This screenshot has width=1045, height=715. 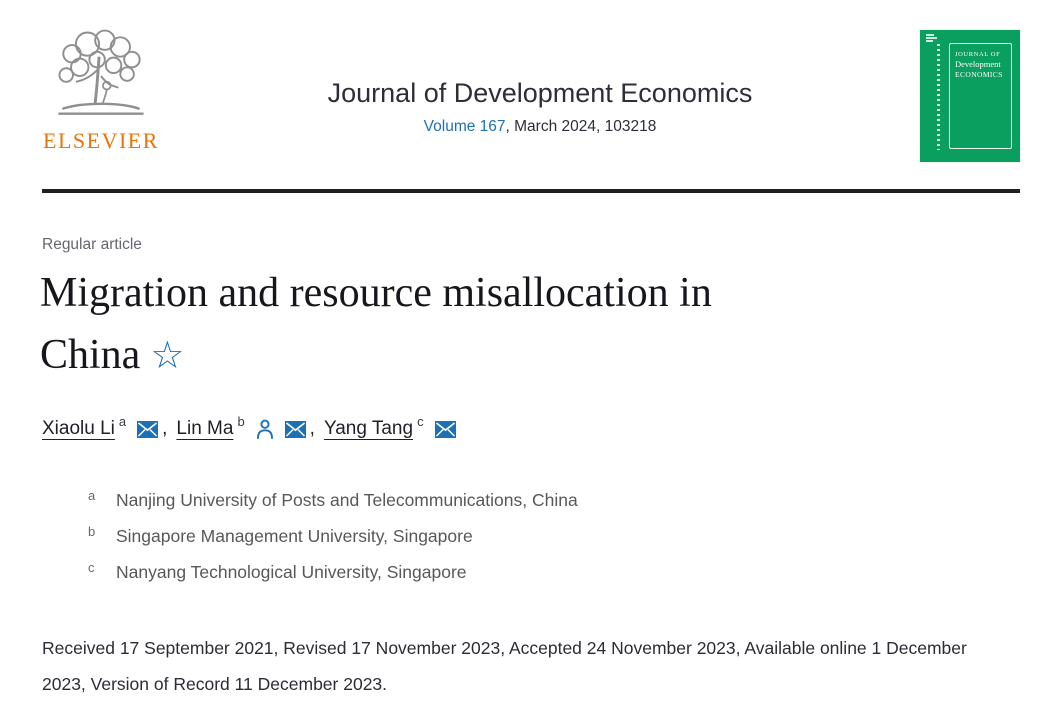 I want to click on author-profile-button, so click(x=265, y=429).